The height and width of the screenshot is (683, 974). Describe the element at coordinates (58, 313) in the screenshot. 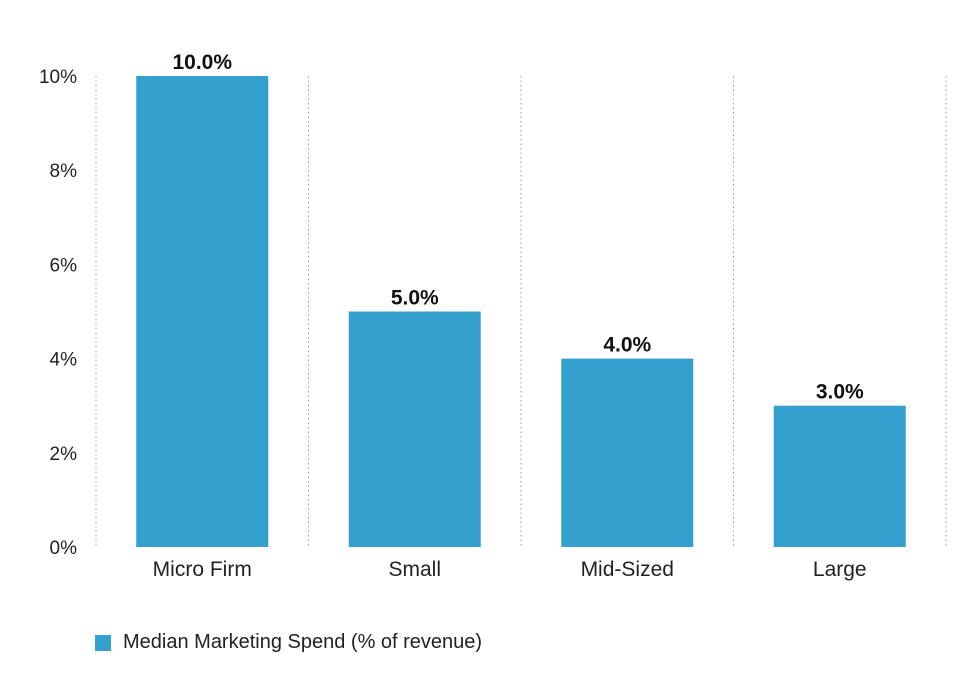

I see `y-axis-ticks: 0% 2% 4% 6% 8% 10%` at that location.